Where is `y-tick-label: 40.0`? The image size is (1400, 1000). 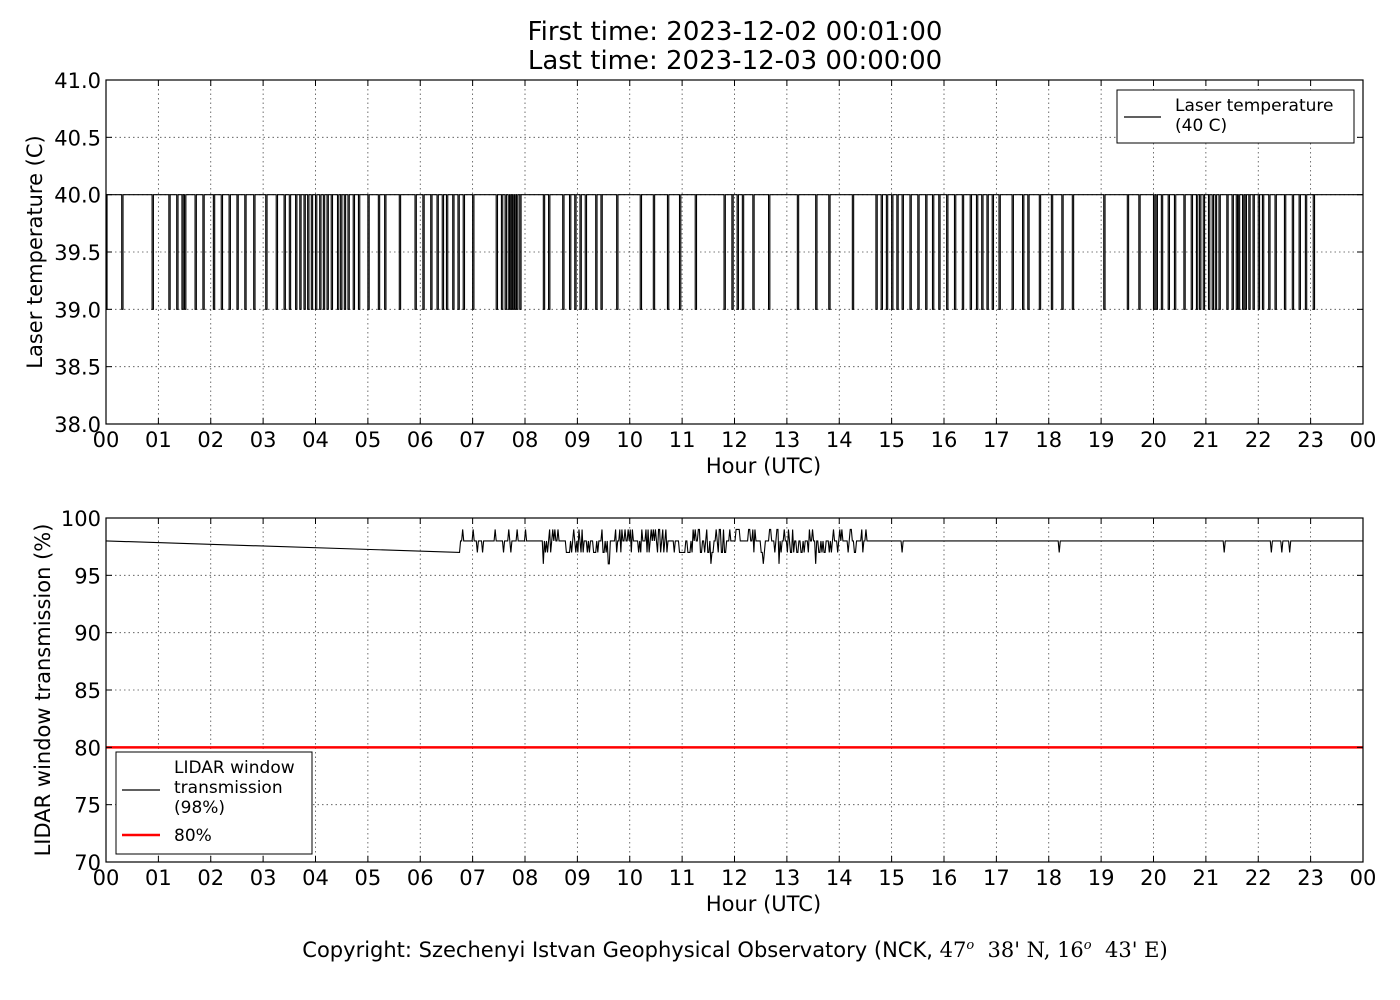
y-tick-label: 40.0 is located at coordinates (77, 196).